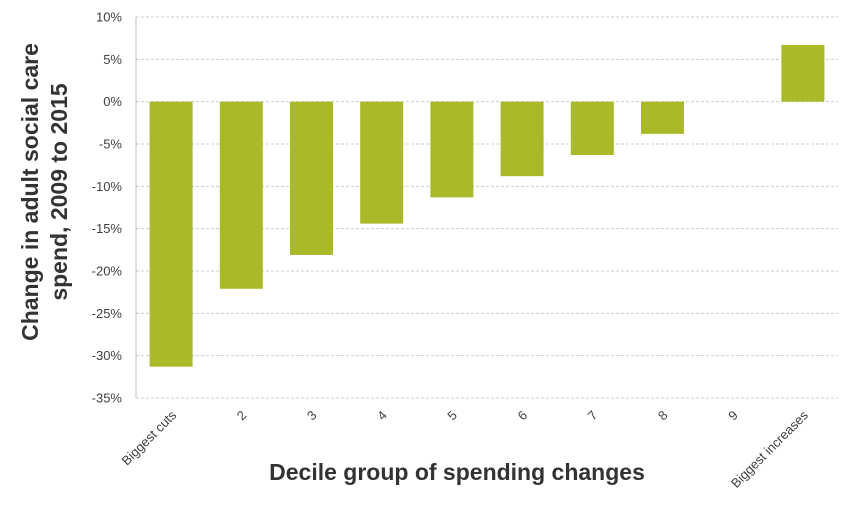 This screenshot has width=848, height=523. What do you see at coordinates (522, 416) in the screenshot?
I see `x-tick-label: 6` at bounding box center [522, 416].